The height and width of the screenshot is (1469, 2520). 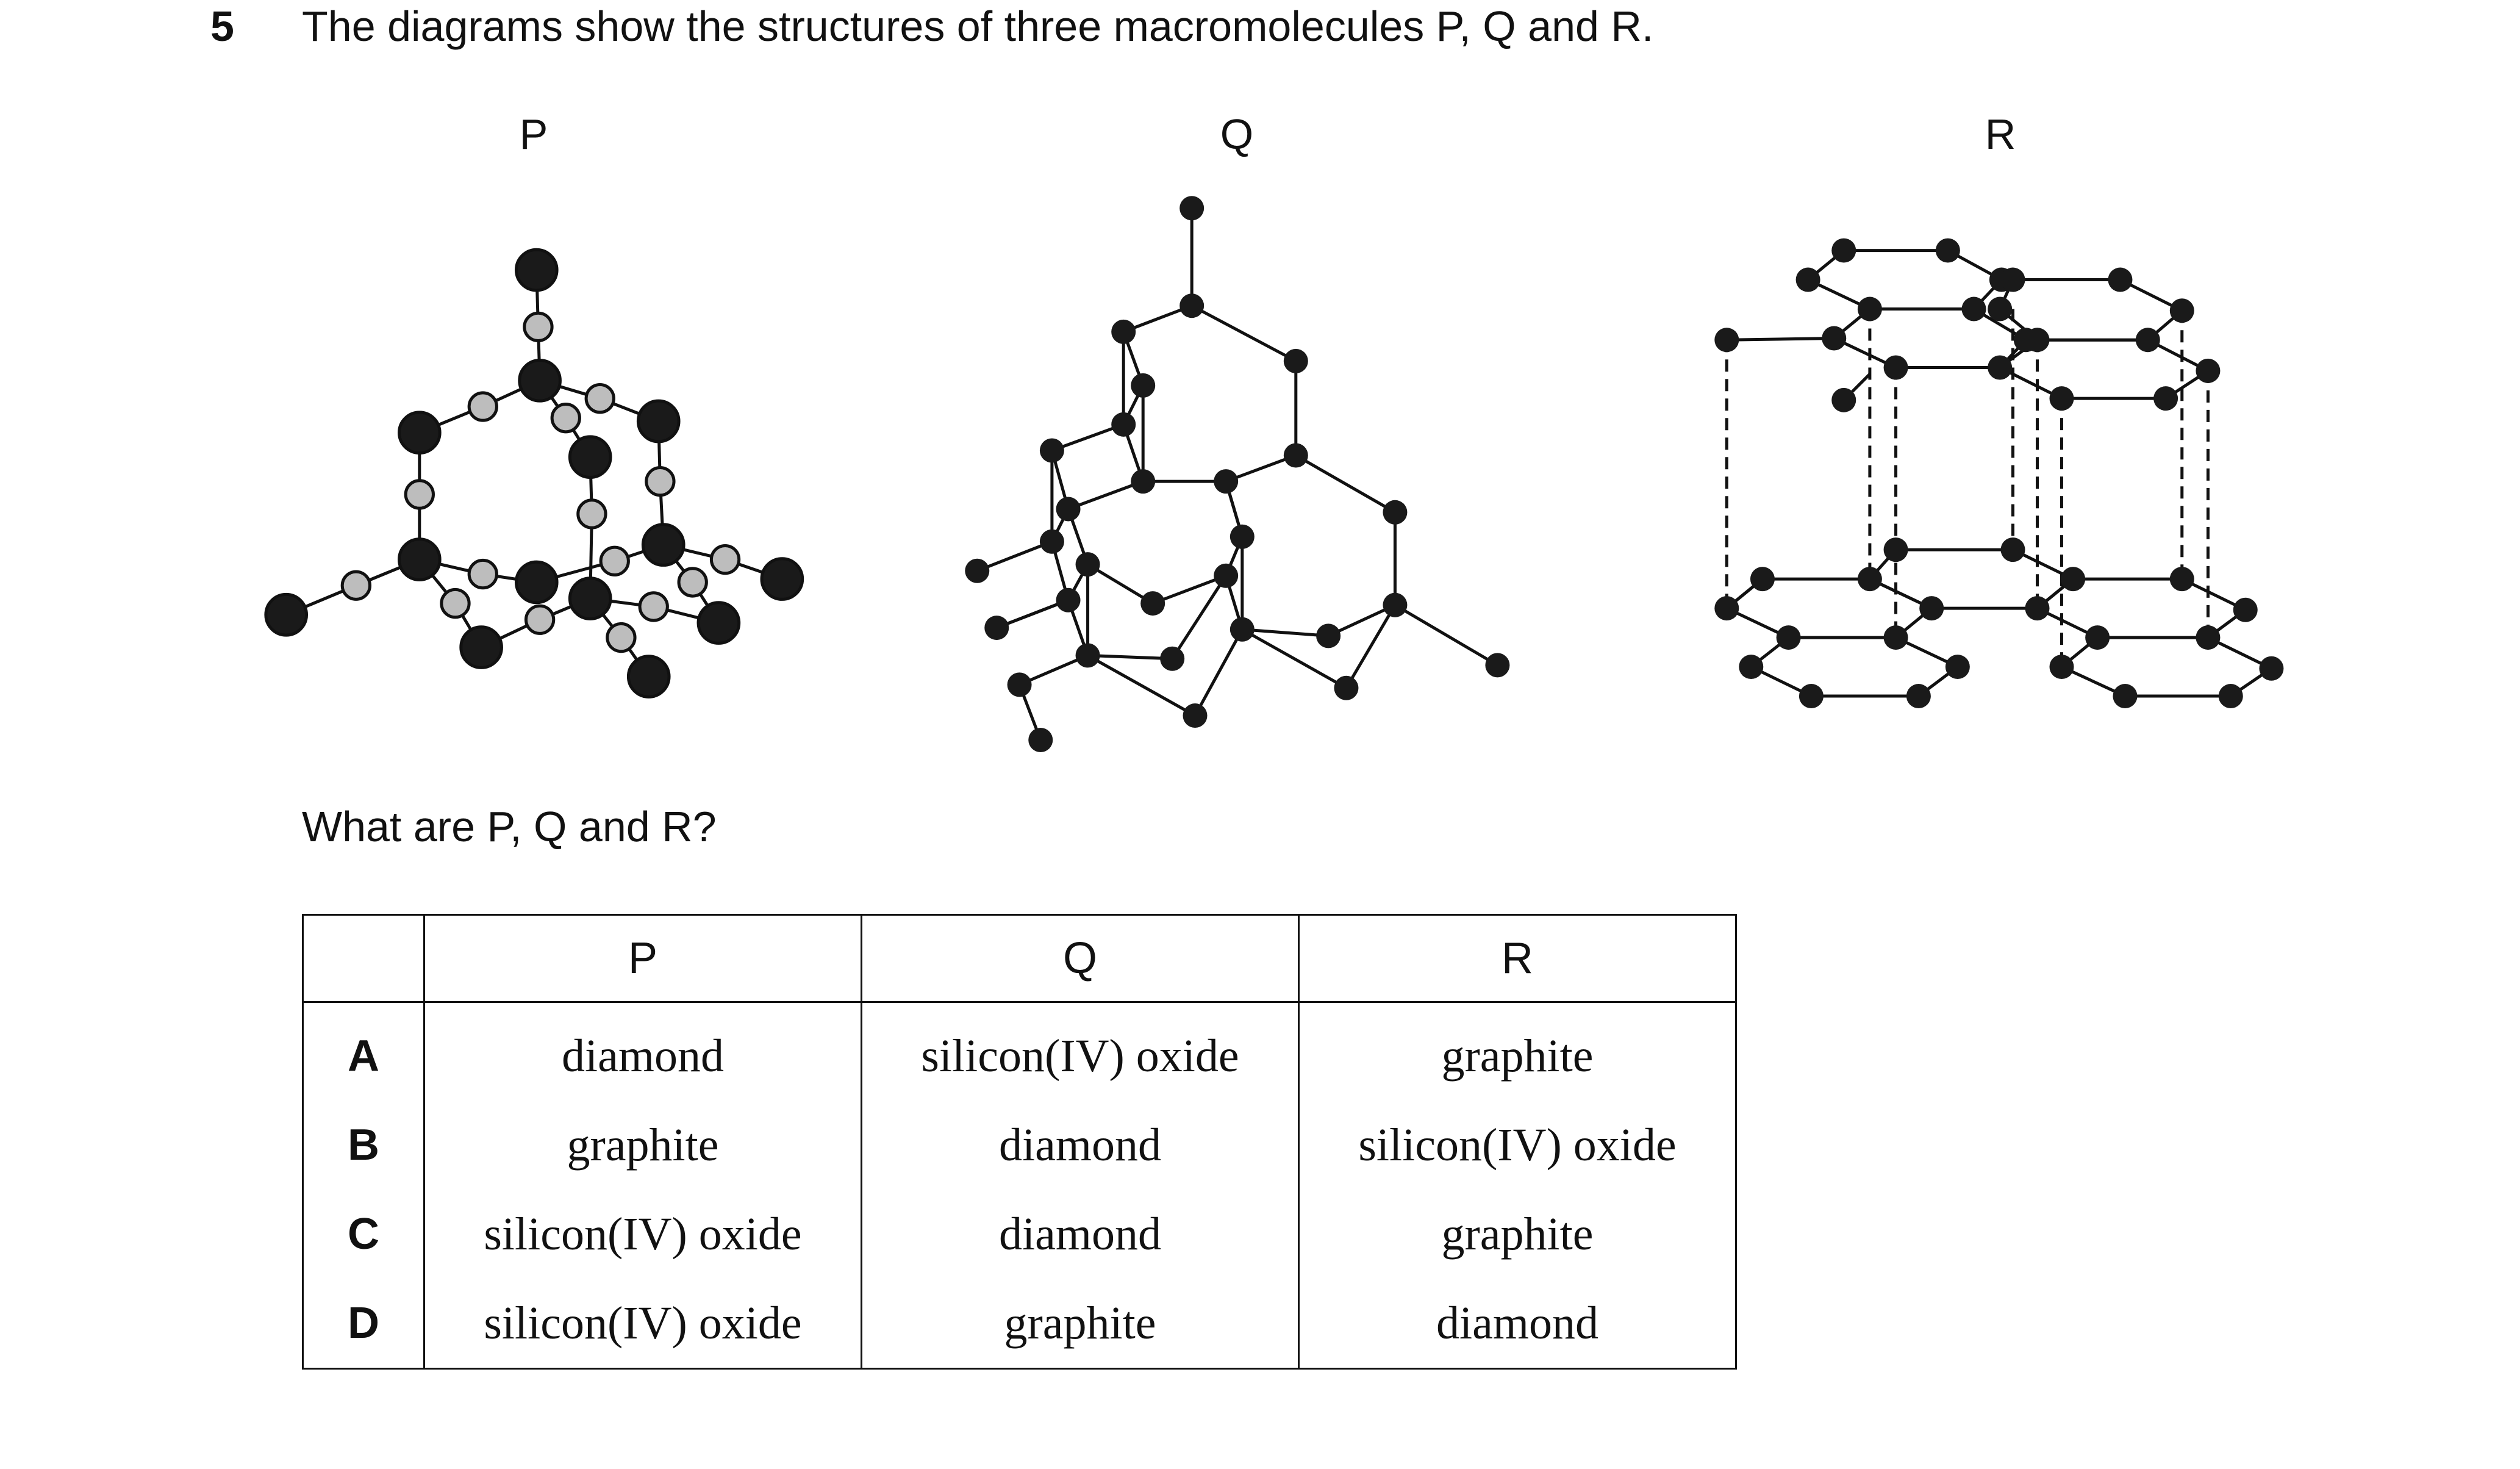 I want to click on header-cell-blank, so click(x=363, y=958).